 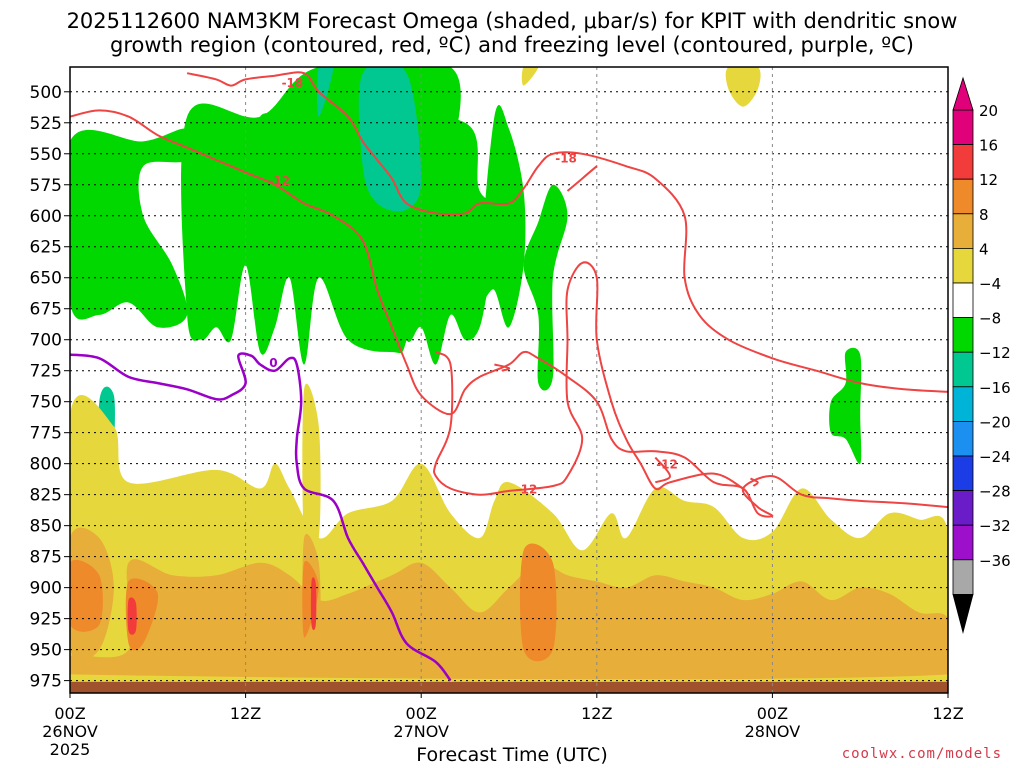 What do you see at coordinates (46, 341) in the screenshot?
I see `y-tick-label: 700` at bounding box center [46, 341].